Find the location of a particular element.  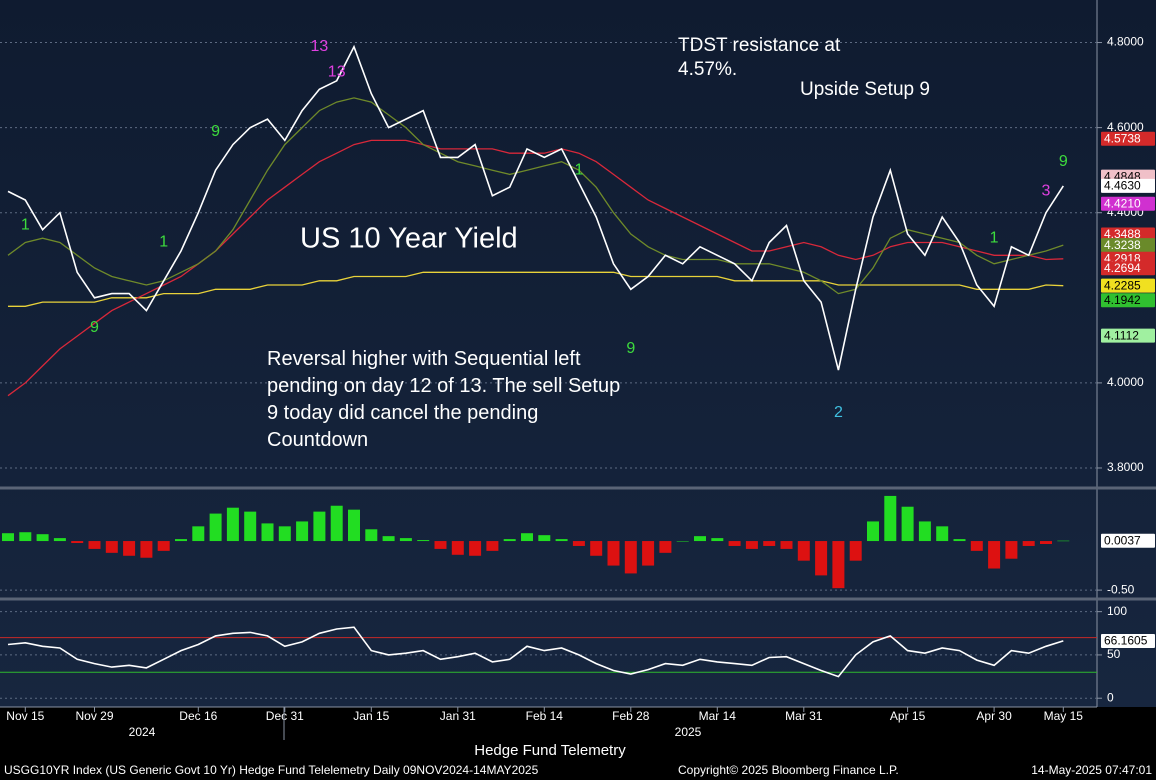

count-label: 13 is located at coordinates (337, 72).